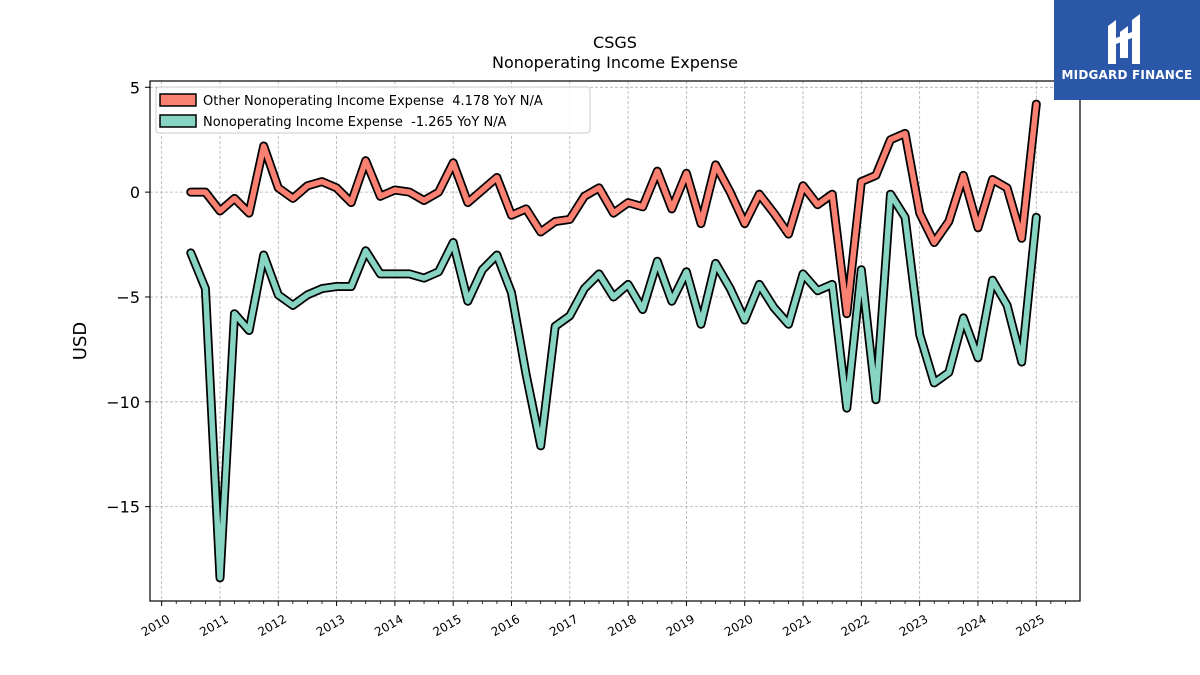 This screenshot has height=675, width=1200. Describe the element at coordinates (135, 87) in the screenshot. I see `y-tick-label: 5` at that location.